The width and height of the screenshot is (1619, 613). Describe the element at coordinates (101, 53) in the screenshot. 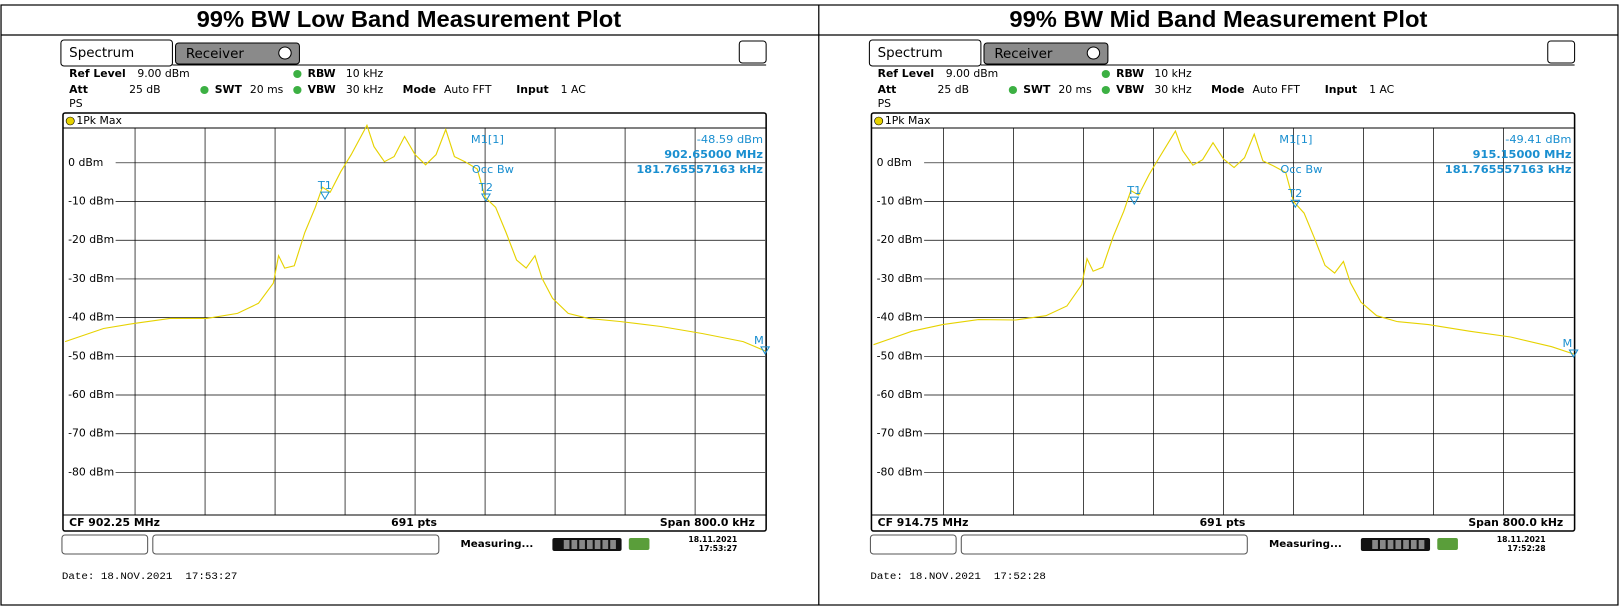

I see `tab-label: Spectrum` at that location.